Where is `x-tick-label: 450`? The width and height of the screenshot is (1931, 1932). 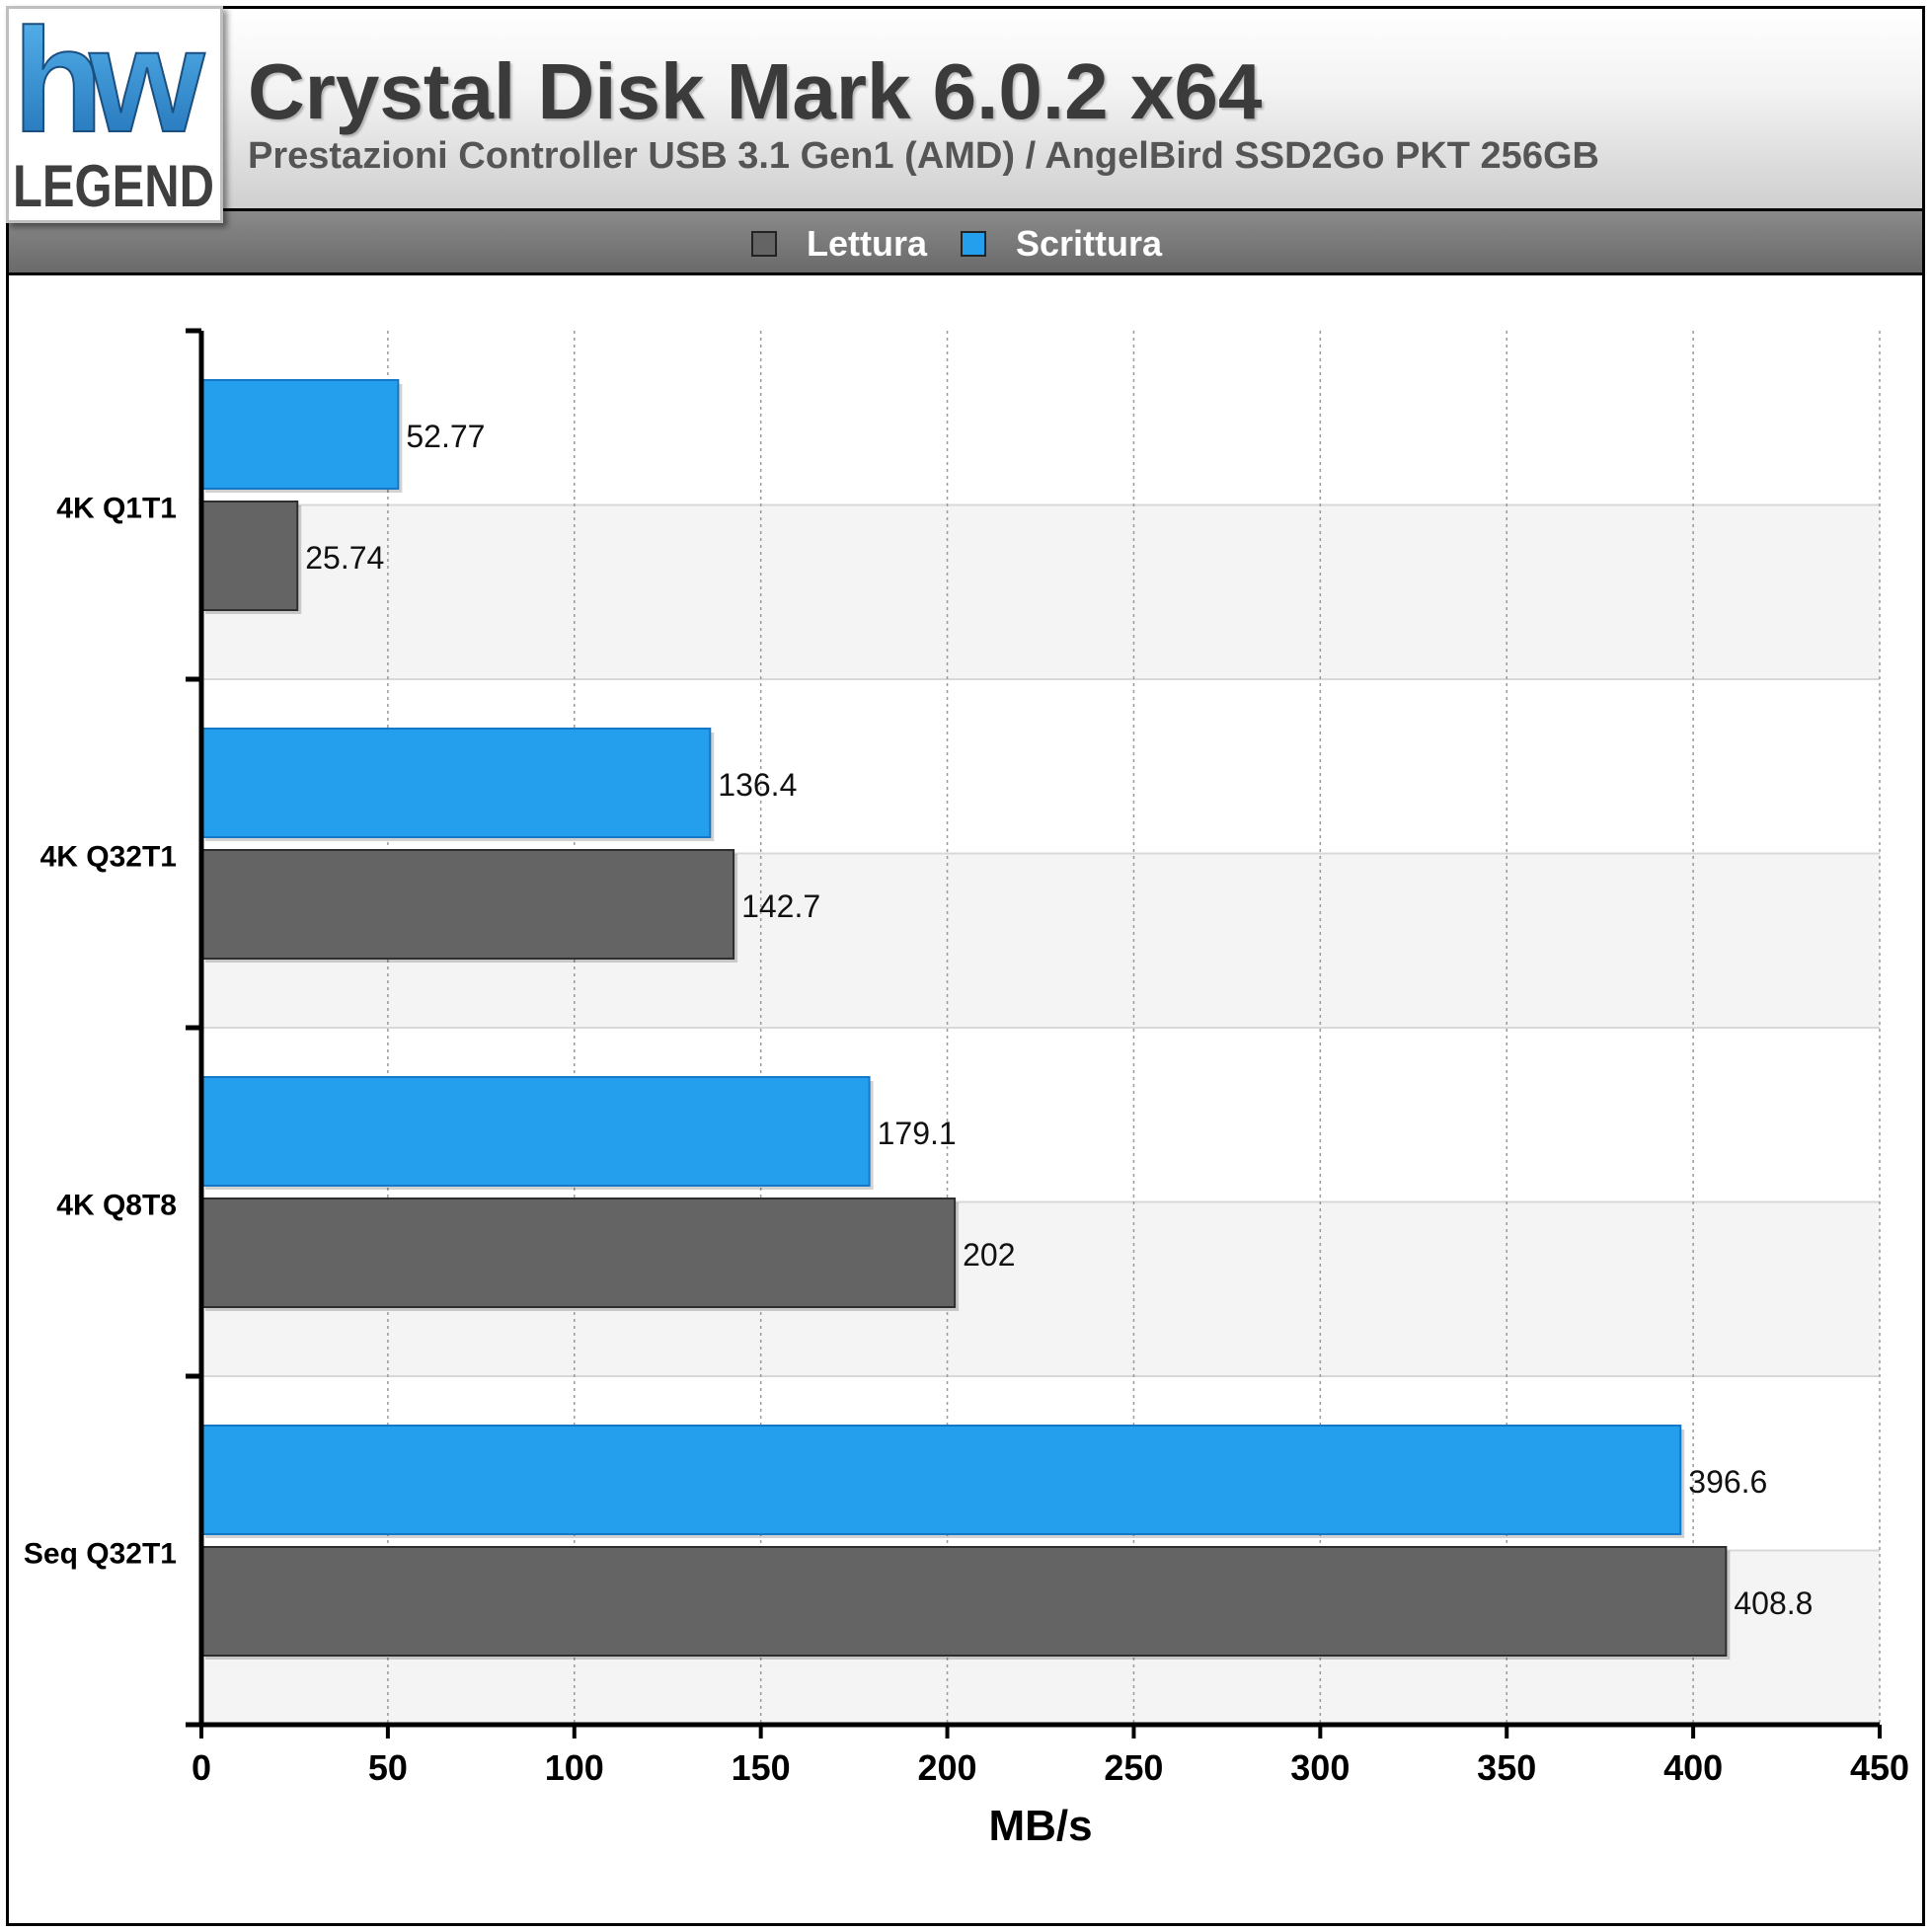 x-tick-label: 450 is located at coordinates (1879, 1768).